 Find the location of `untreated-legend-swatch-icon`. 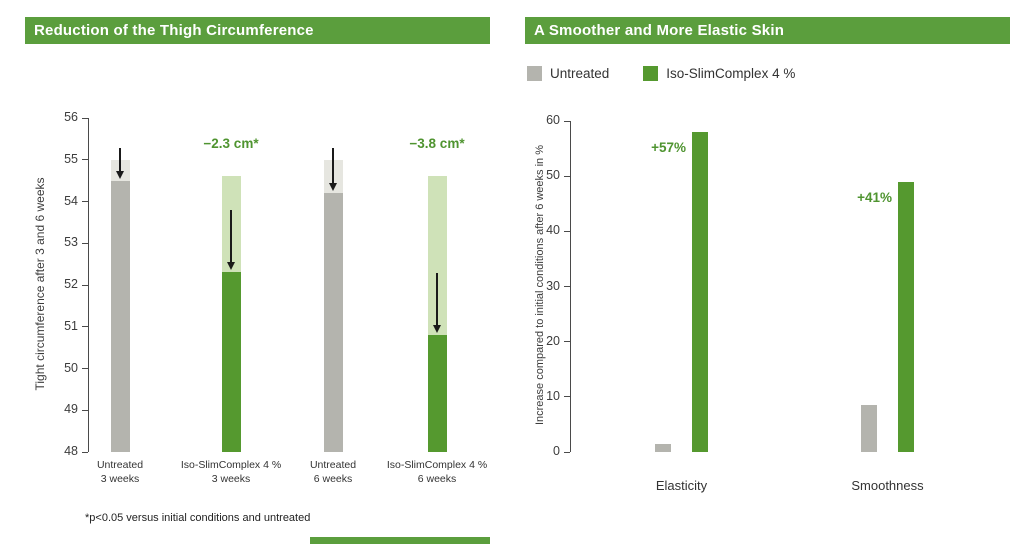

untreated-legend-swatch-icon is located at coordinates (534, 73).